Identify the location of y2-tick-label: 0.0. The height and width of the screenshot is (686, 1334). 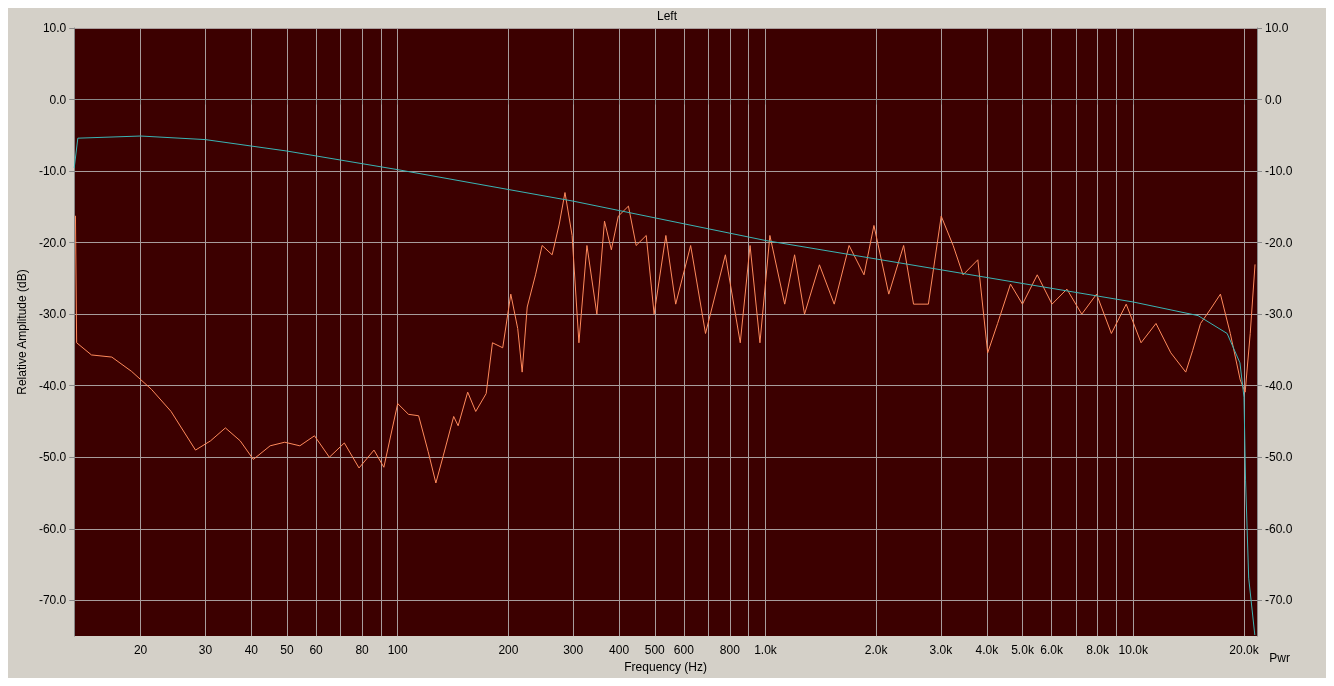
(1274, 99).